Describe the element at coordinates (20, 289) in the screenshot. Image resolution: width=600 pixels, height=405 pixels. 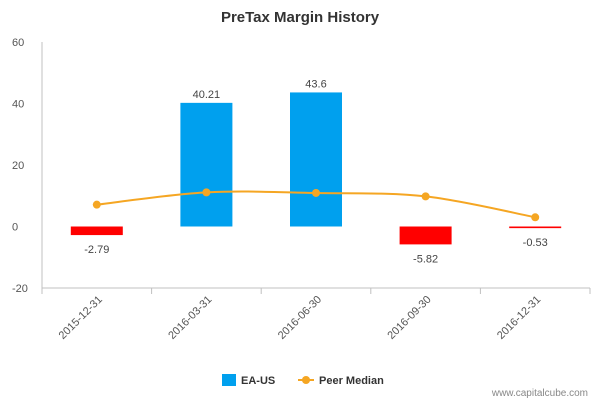
I see `y-tick-label: -20` at that location.